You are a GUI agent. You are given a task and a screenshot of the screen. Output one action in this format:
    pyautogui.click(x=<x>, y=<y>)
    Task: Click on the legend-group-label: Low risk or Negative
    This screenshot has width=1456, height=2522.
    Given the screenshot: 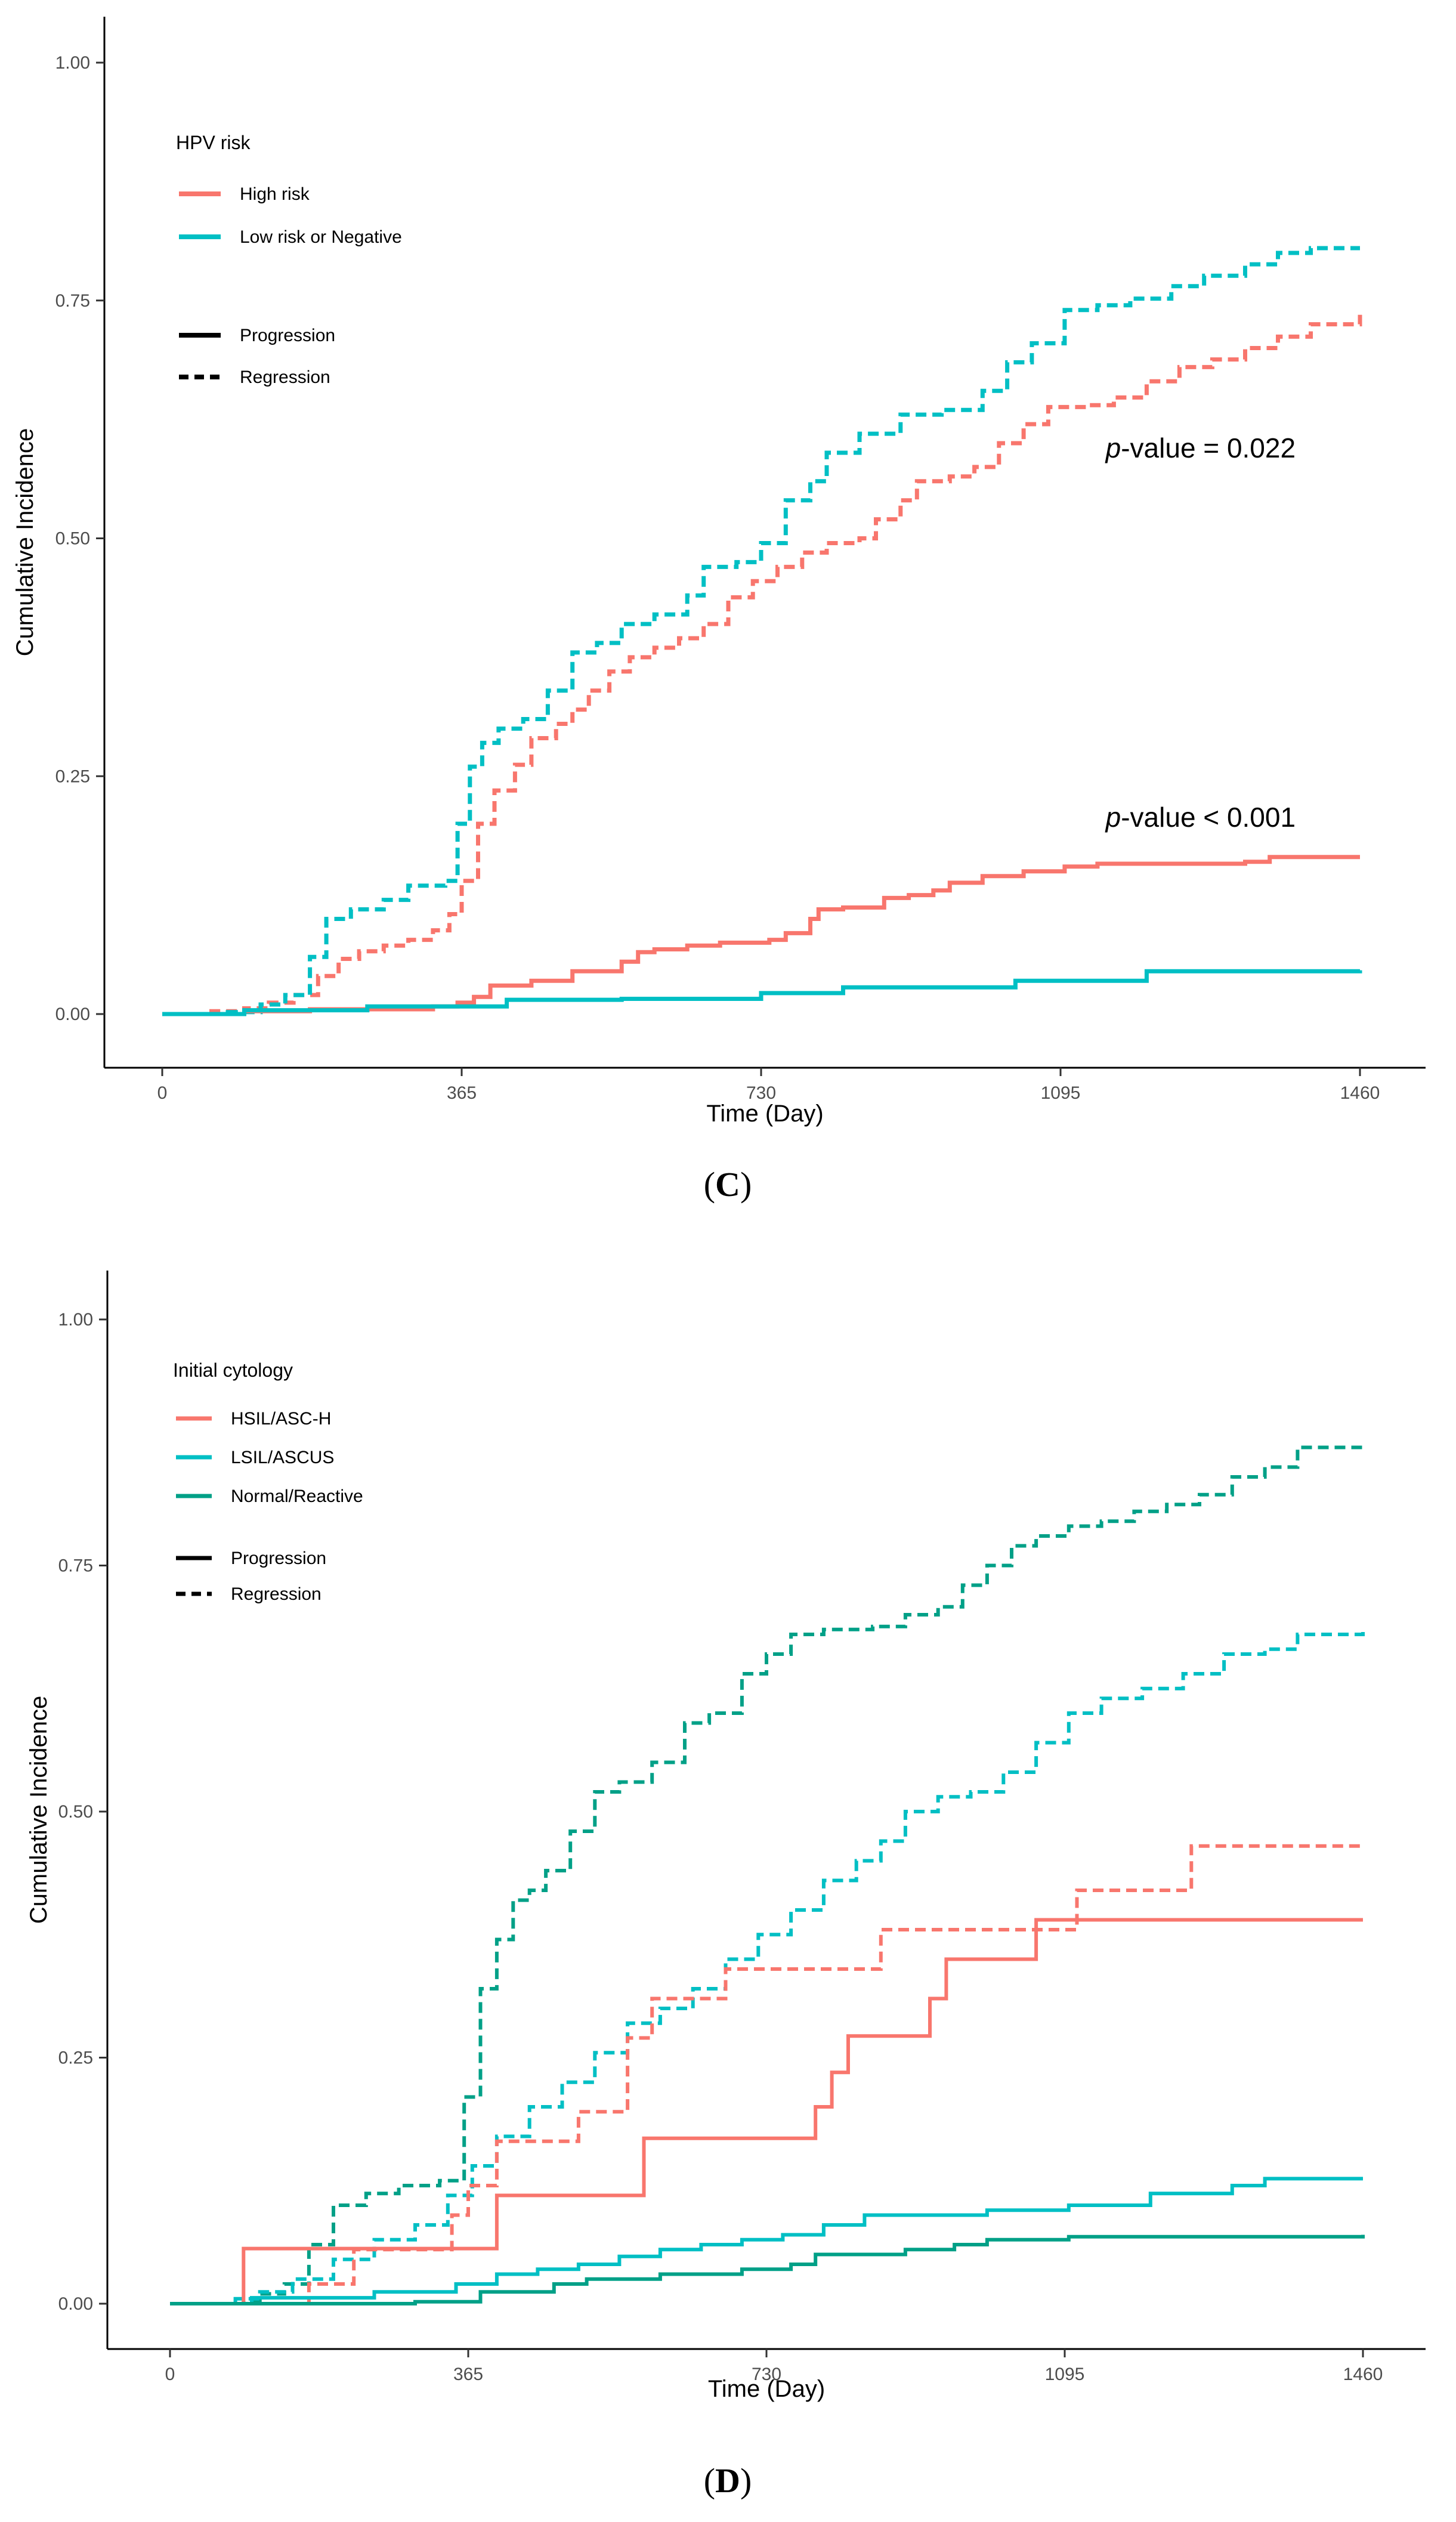 What is the action you would take?
    pyautogui.click(x=321, y=237)
    